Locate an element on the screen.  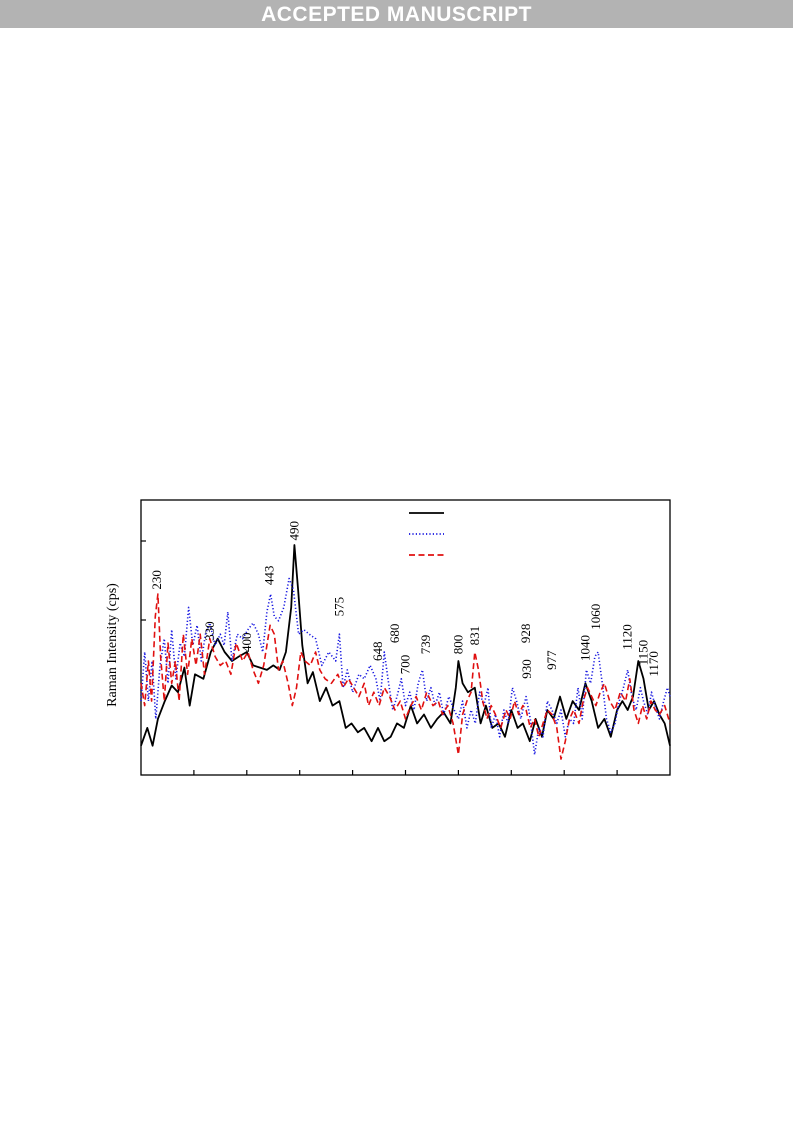
peak-label: 330 is located at coordinates (209, 631).